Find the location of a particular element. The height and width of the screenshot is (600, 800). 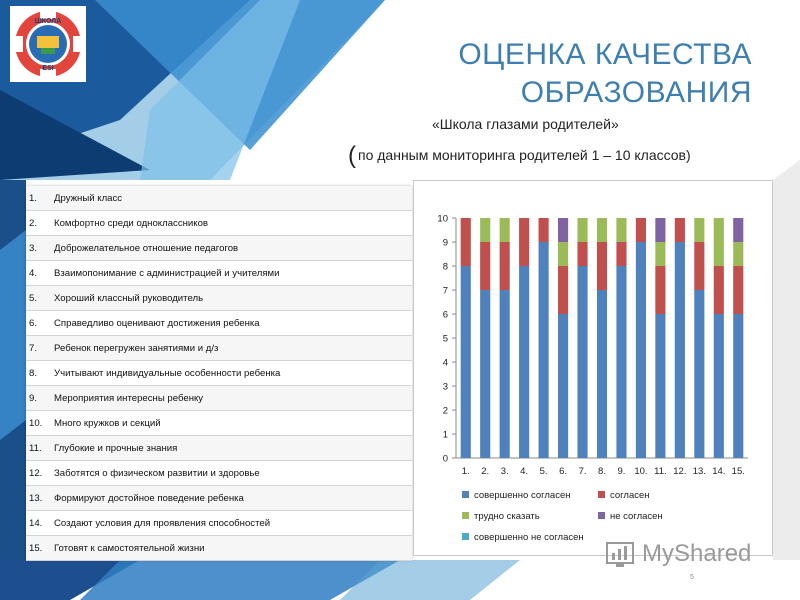

x-tick-label: 11. is located at coordinates (660, 471).